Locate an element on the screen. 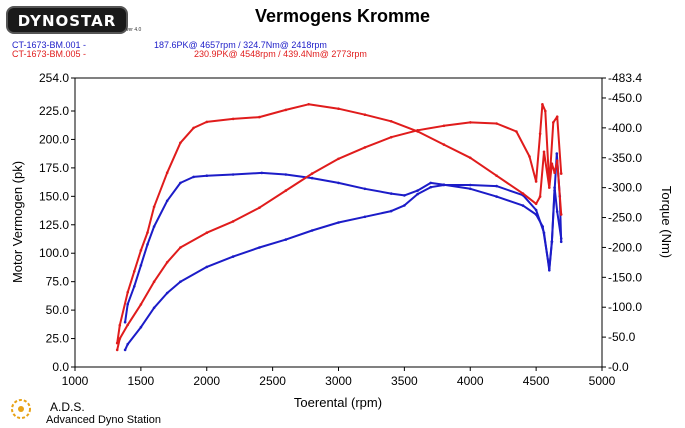 This screenshot has height=428, width=685. x-tick-label: 2500 is located at coordinates (272, 381).